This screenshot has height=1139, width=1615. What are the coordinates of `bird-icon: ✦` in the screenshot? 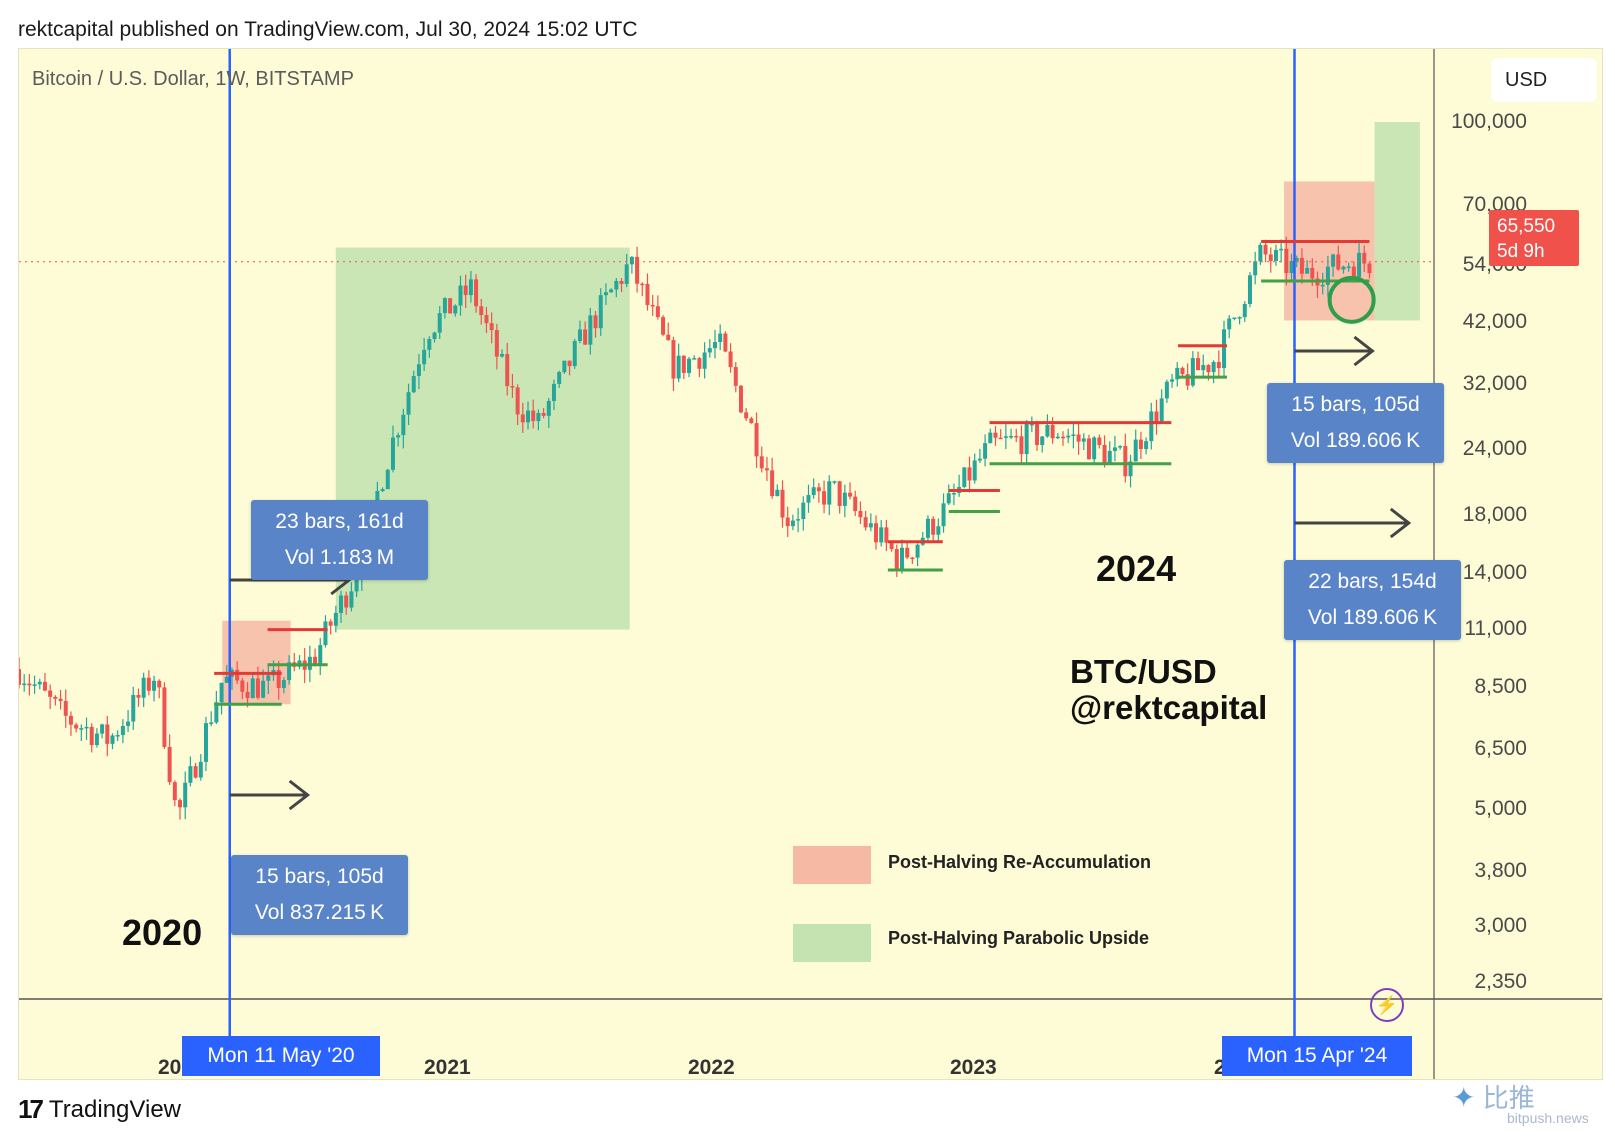 It's located at (1464, 1097).